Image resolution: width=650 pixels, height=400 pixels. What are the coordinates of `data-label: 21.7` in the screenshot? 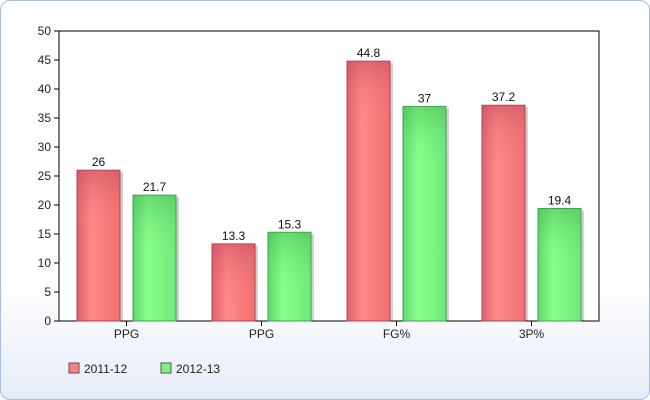 It's located at (155, 187).